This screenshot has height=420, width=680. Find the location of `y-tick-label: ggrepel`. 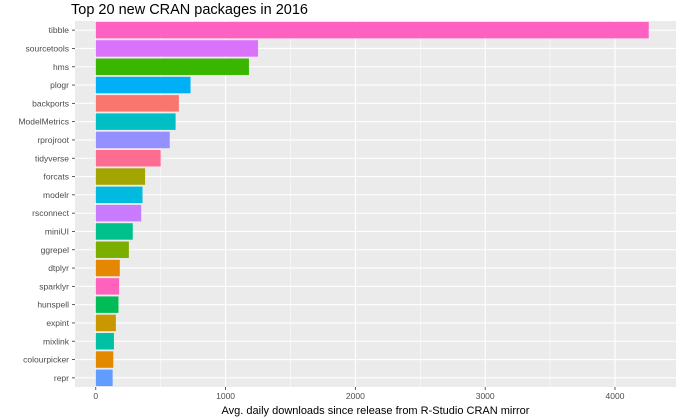

y-tick-label: ggrepel is located at coordinates (55, 250).